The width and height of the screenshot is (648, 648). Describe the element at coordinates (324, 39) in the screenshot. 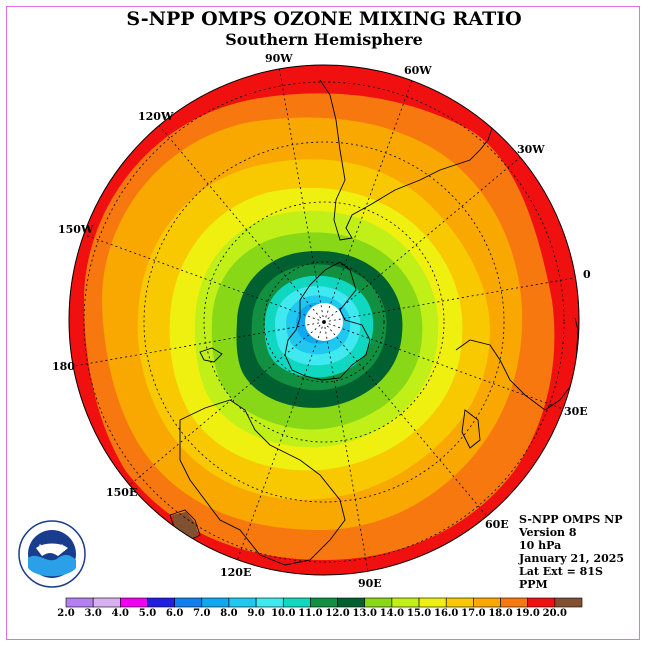

I see `figure-subtitle: Southern Hemisphere` at that location.